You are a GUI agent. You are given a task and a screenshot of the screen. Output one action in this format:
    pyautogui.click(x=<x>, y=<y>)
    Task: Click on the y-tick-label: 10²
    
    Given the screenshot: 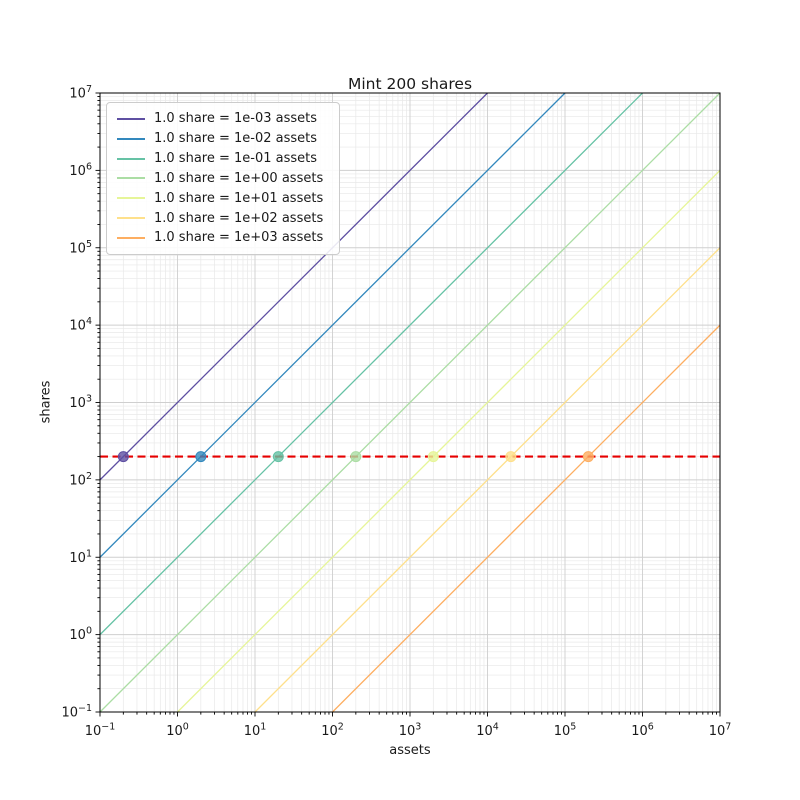 What is the action you would take?
    pyautogui.click(x=80, y=480)
    